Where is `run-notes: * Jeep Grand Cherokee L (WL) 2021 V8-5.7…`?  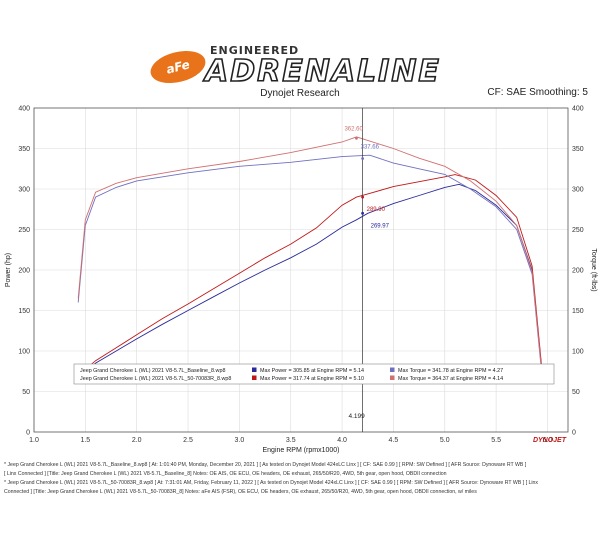 run-notes: * Jeep Grand Cherokee L (WL) 2021 V8-5.7… is located at coordinates (300, 480).